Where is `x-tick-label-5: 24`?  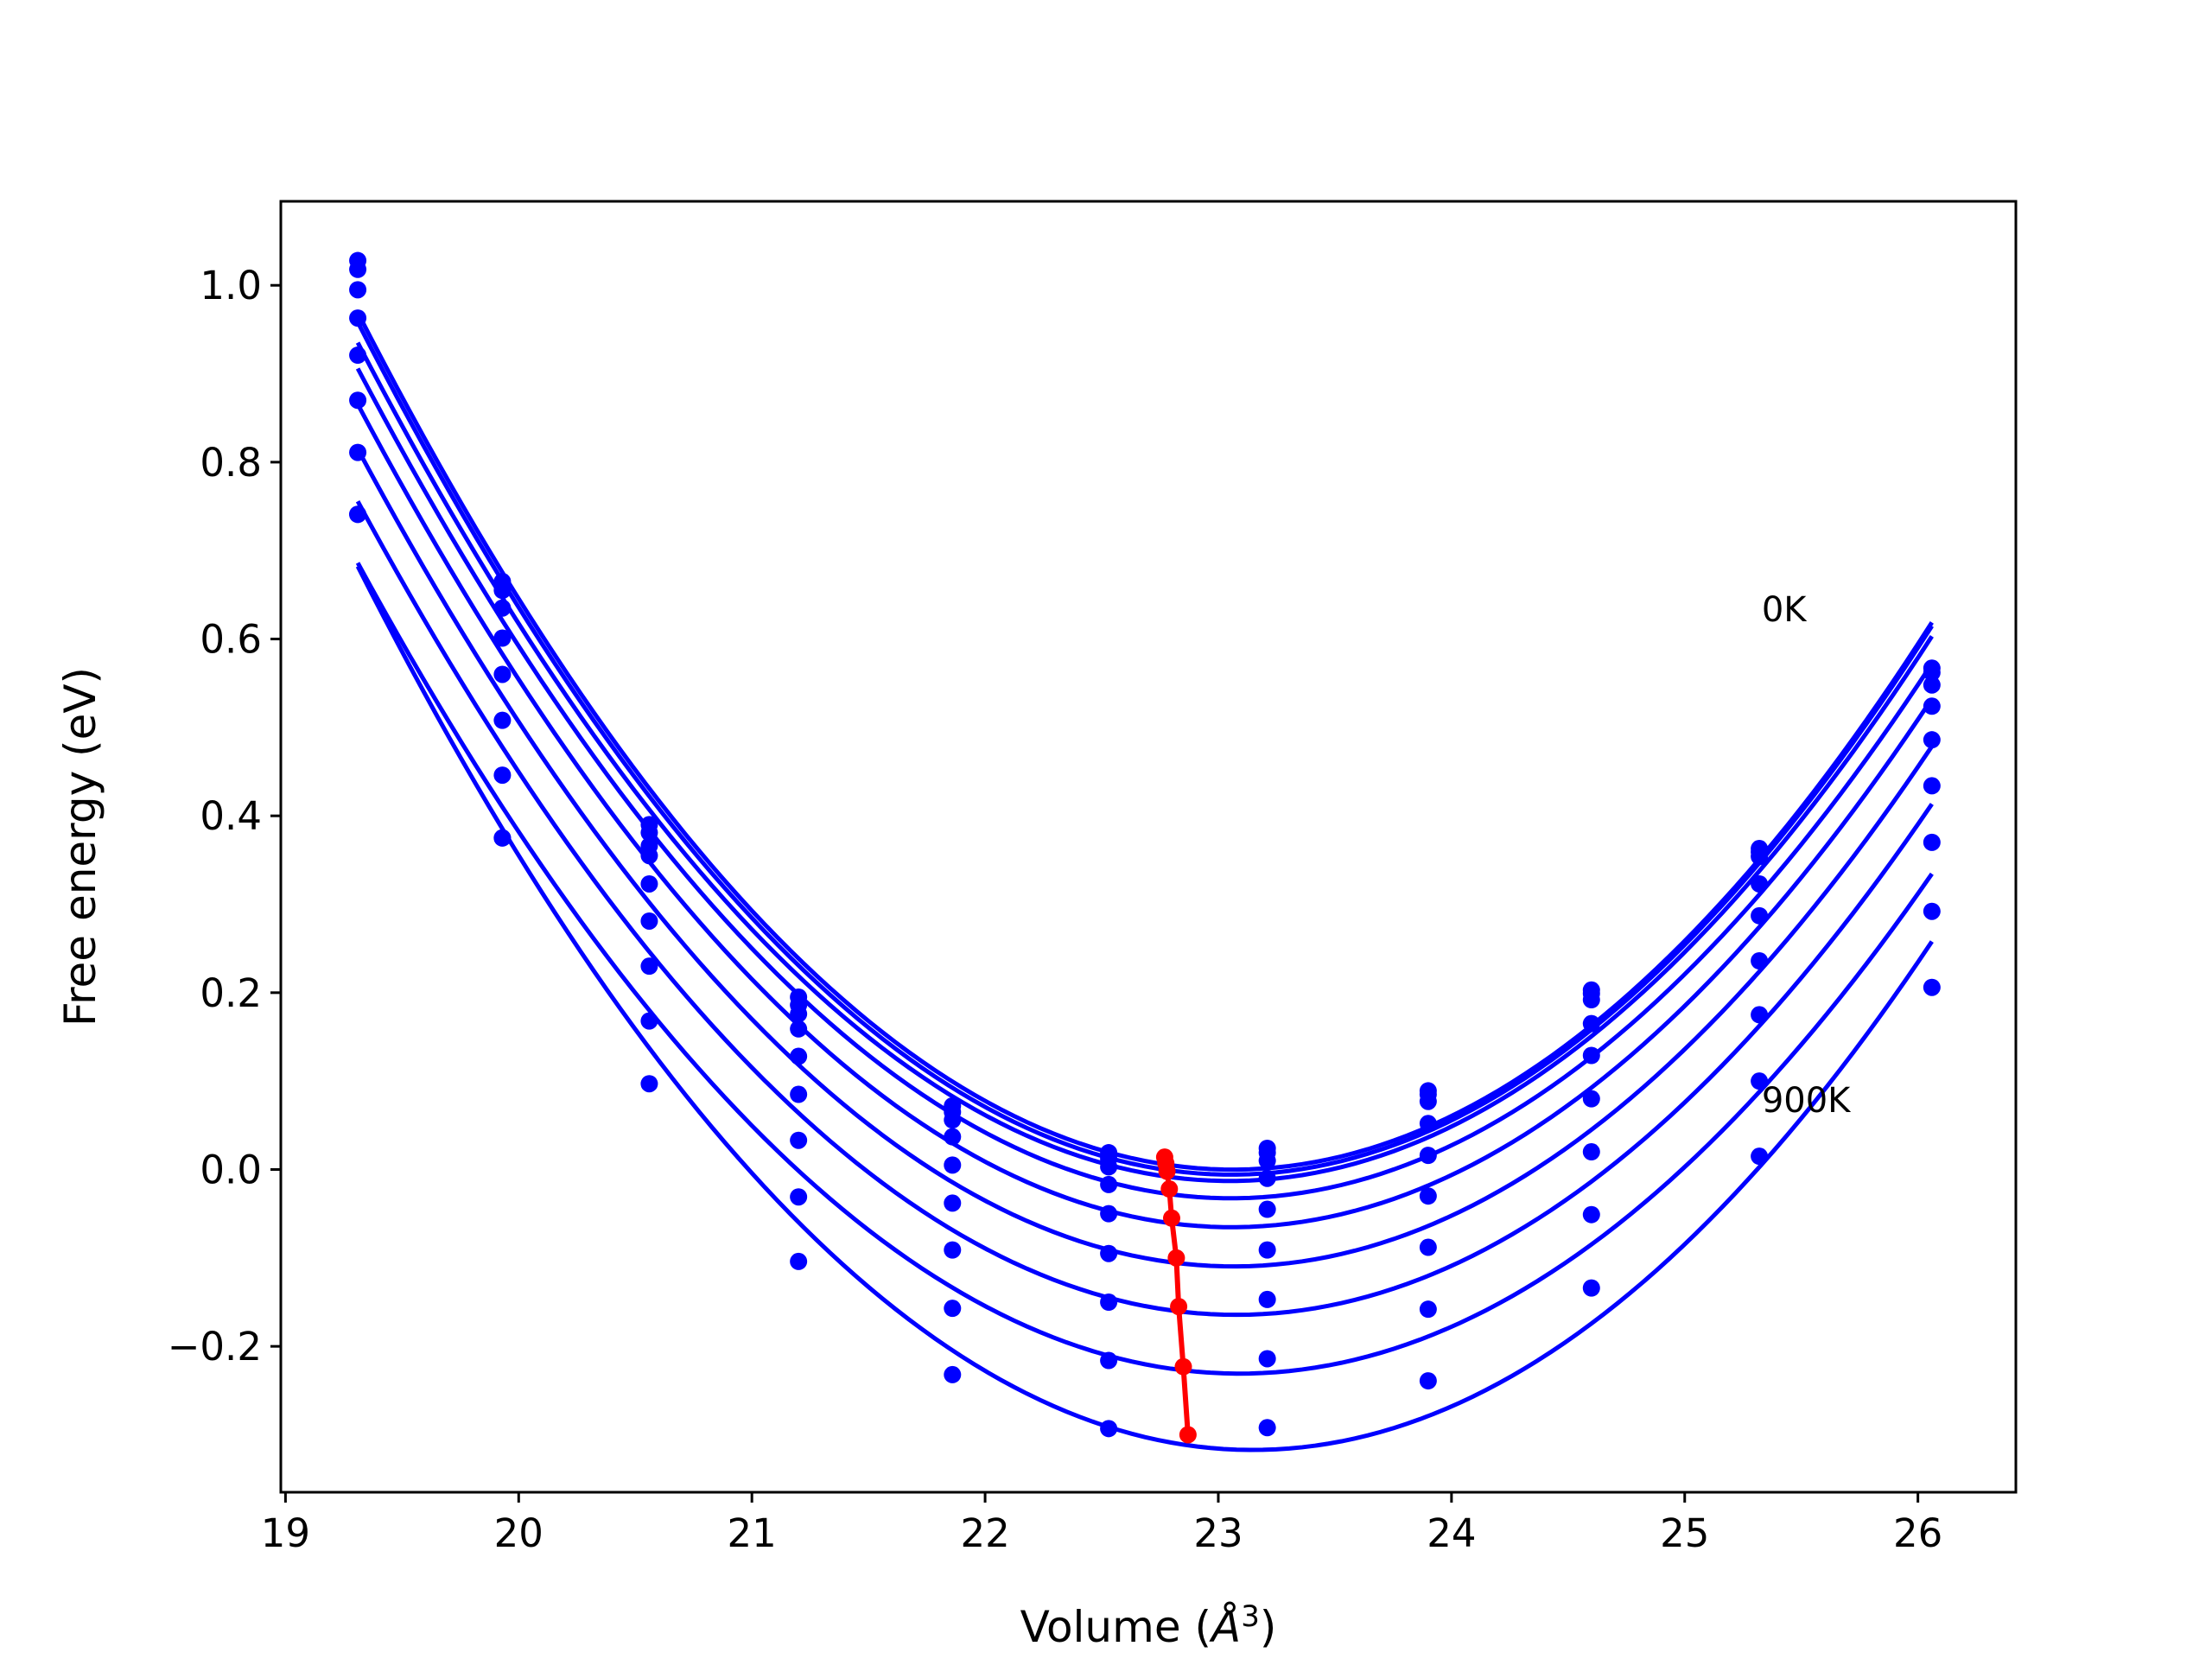 x-tick-label-5: 24 is located at coordinates (1451, 1533).